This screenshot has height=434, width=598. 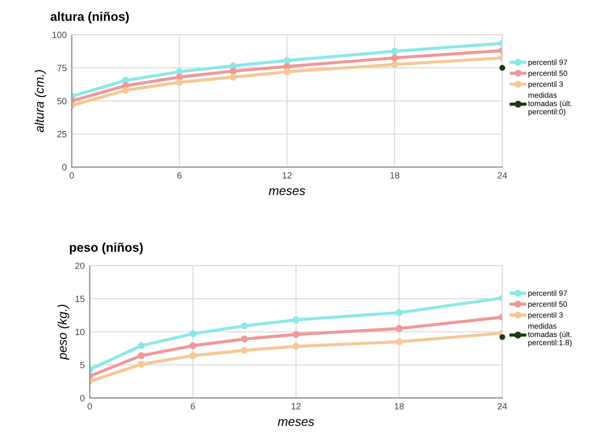 I want to click on y-tick-label: 5, so click(x=82, y=365).